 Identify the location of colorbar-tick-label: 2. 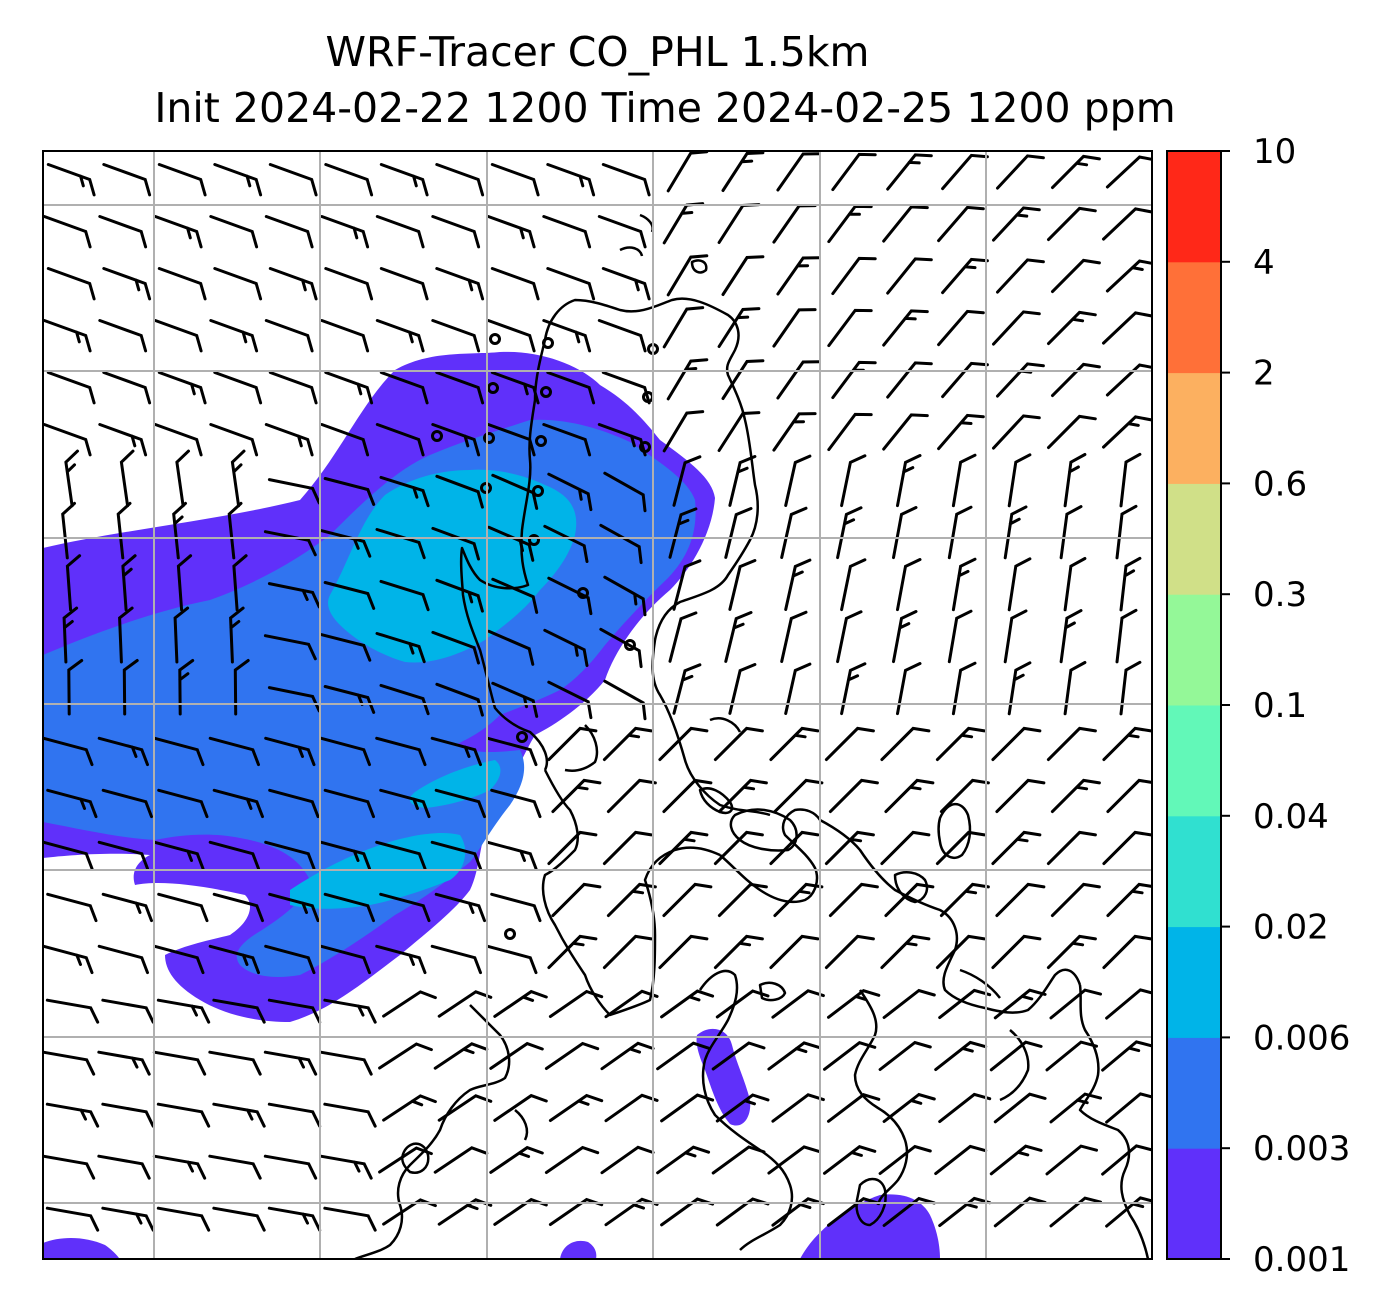
(1264, 374).